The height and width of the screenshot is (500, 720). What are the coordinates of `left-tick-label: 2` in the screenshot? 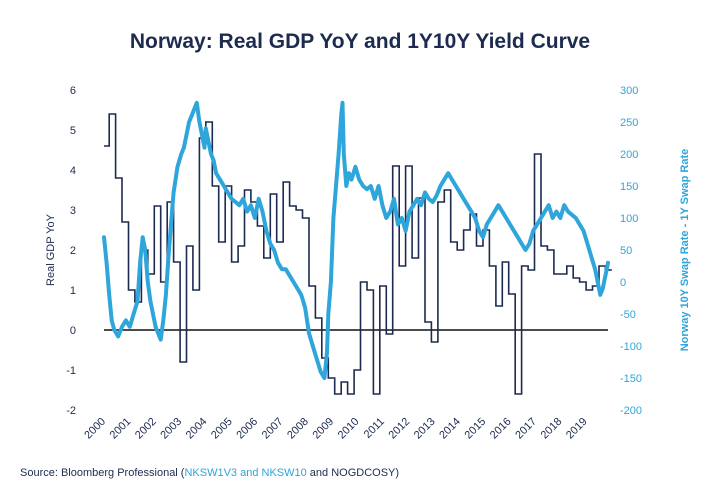 It's located at (73, 251).